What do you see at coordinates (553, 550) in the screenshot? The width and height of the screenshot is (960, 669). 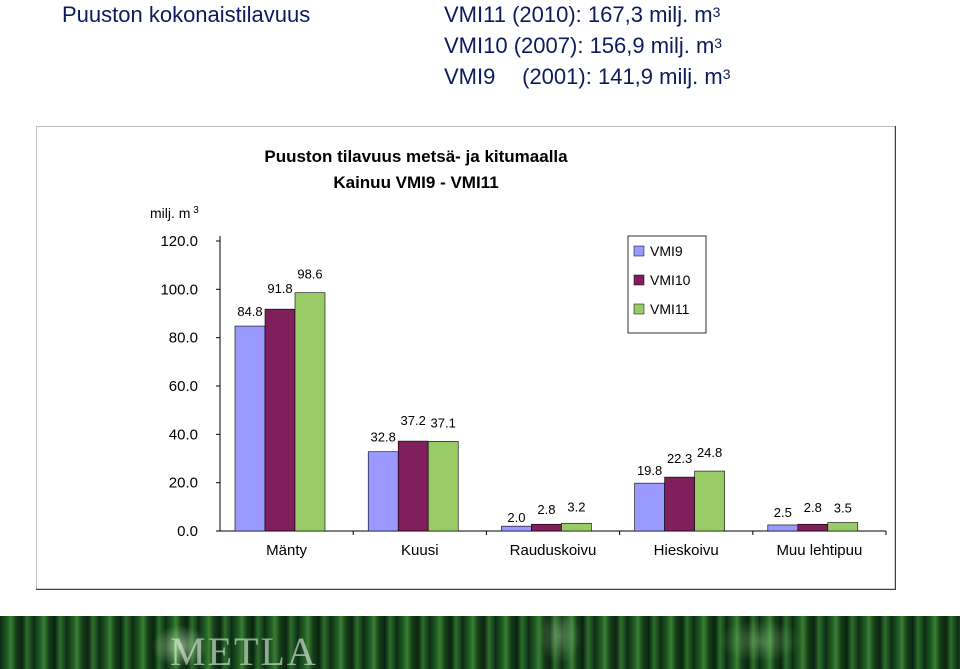 I see `x-tick-label: Rauduskoivu` at bounding box center [553, 550].